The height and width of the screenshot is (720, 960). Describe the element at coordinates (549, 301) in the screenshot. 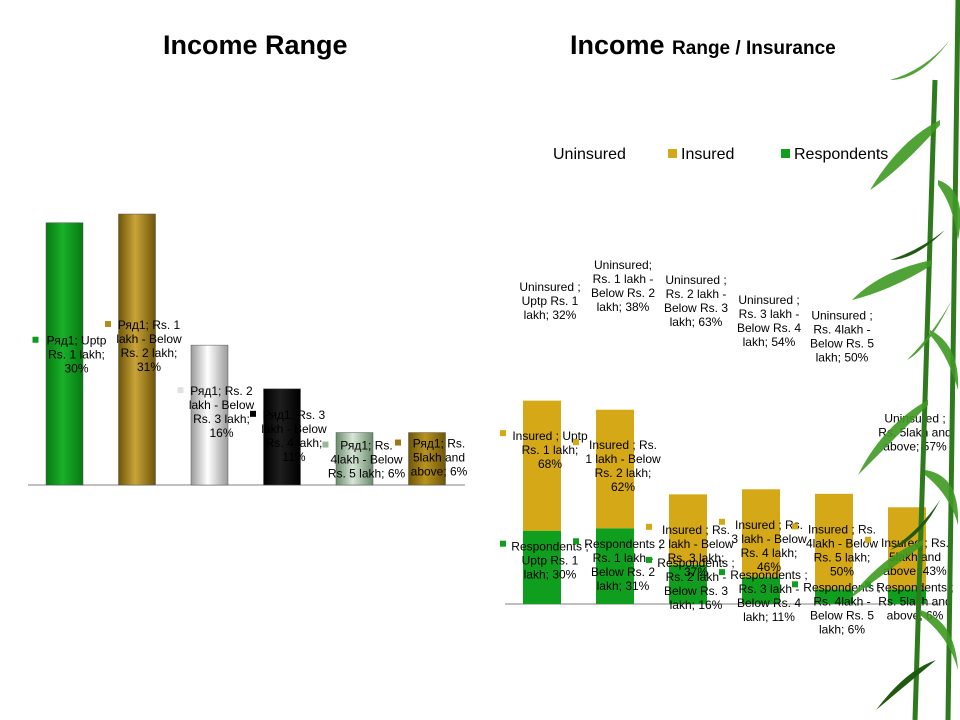

I see `uninsured-label-1: Uninsured ; Uptp Rs. 1 lakh; 32%` at that location.